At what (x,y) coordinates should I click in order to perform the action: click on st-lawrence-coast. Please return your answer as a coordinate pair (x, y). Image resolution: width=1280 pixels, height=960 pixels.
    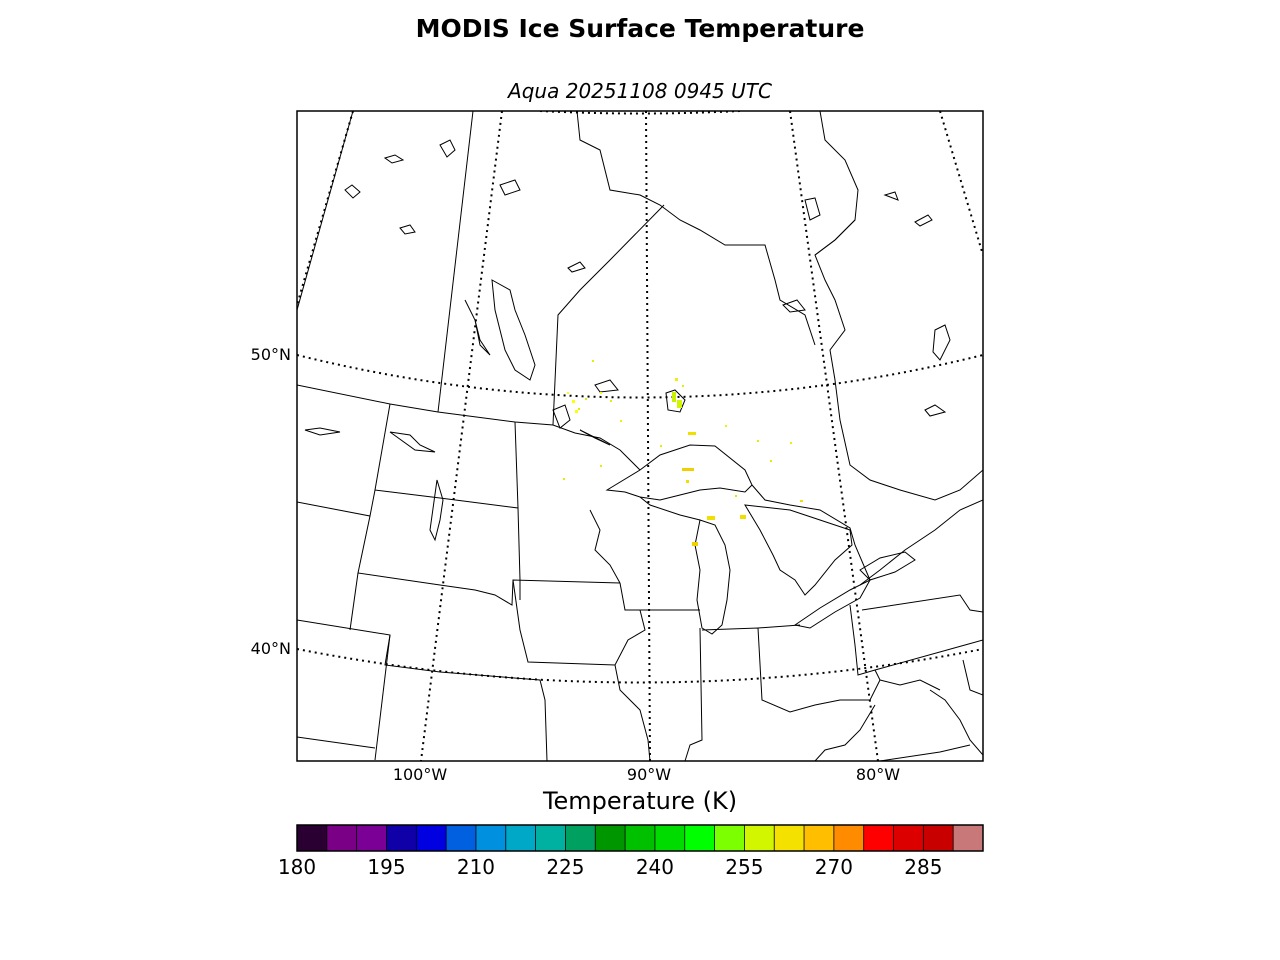
    Looking at the image, I should click on (921, 542).